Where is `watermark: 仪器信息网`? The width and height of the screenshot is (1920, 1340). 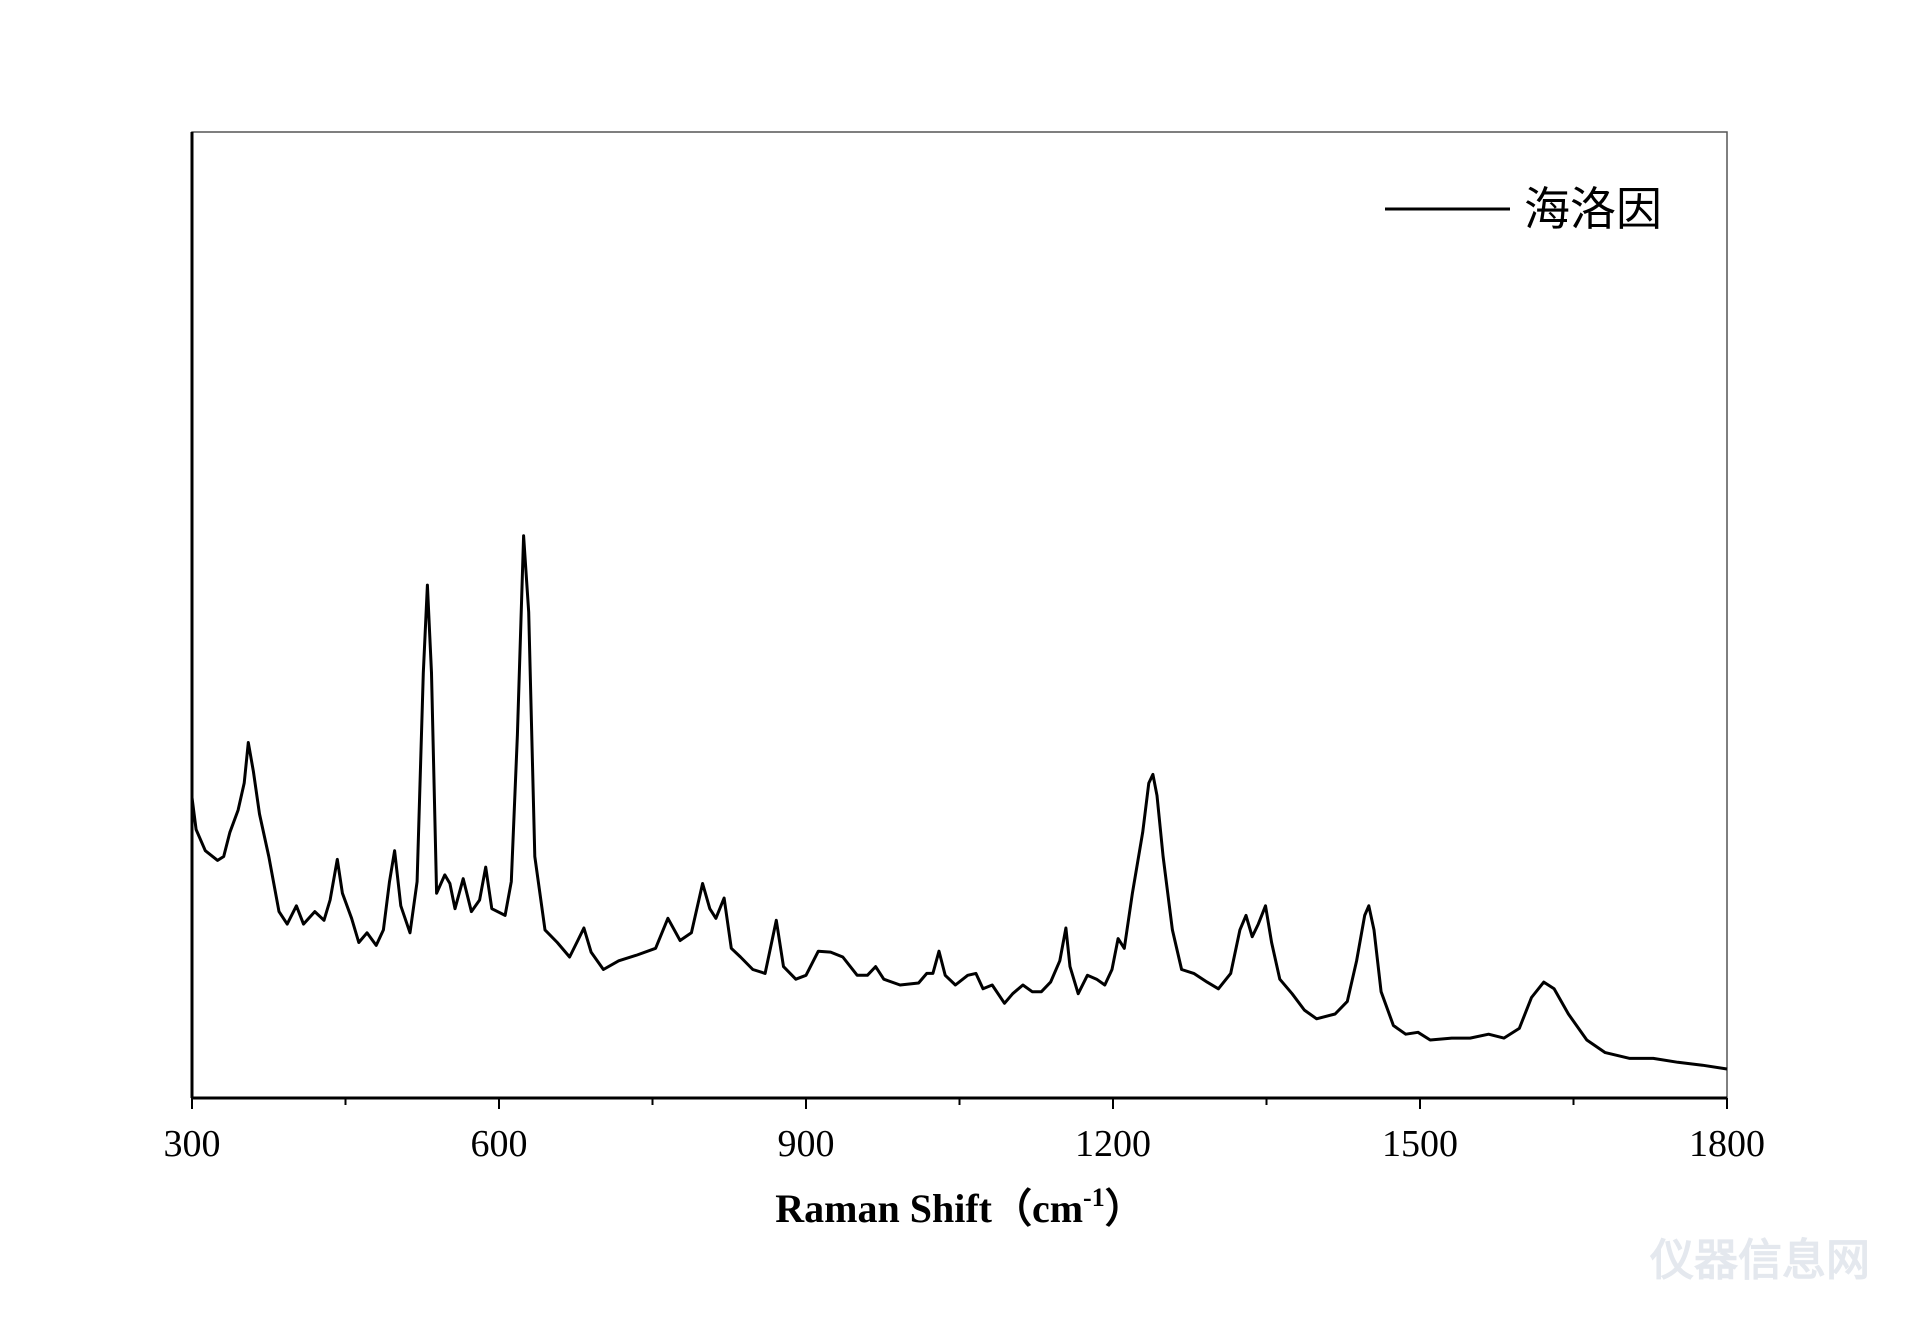 watermark: 仪器信息网 is located at coordinates (1759, 1260).